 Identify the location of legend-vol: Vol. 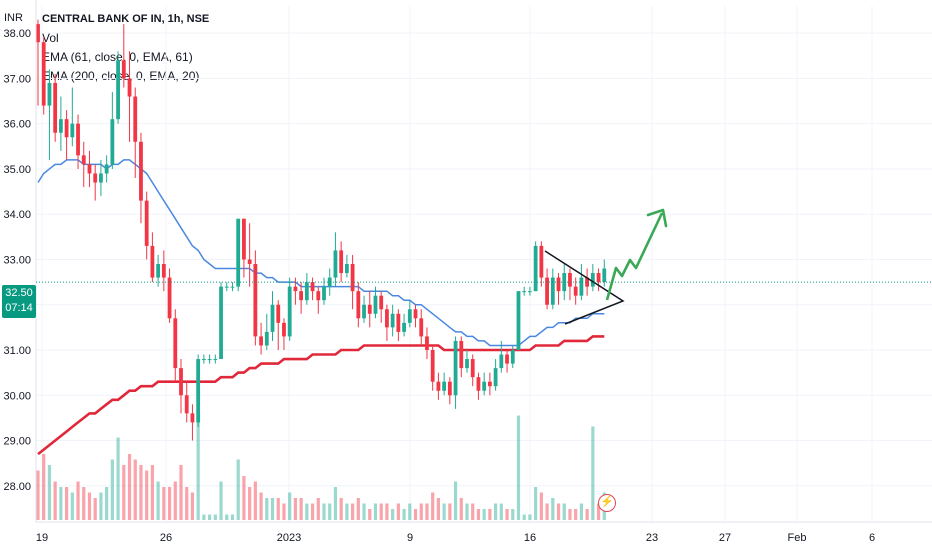
(50, 38).